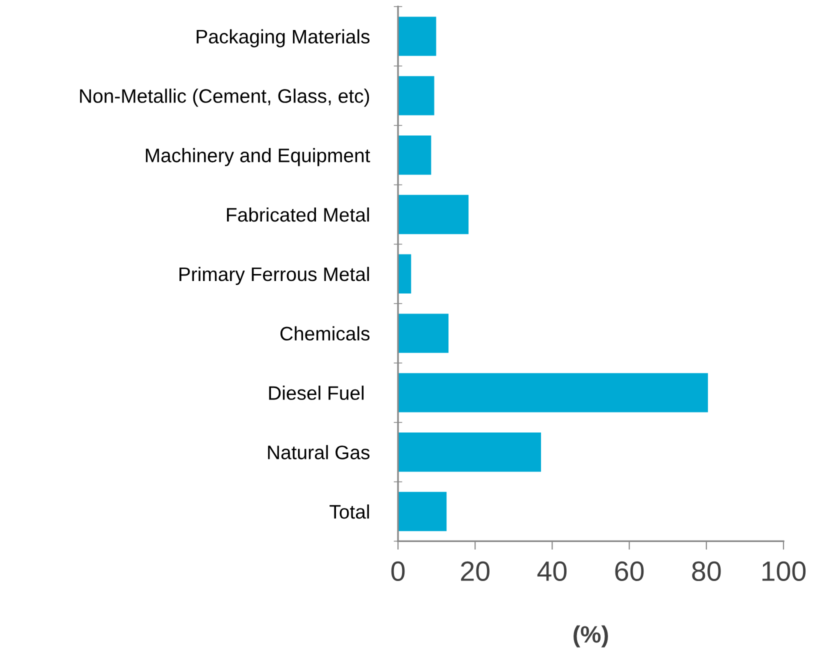 This screenshot has height=660, width=823. What do you see at coordinates (316, 393) in the screenshot?
I see `y-tick-label: Diesel Fuel` at bounding box center [316, 393].